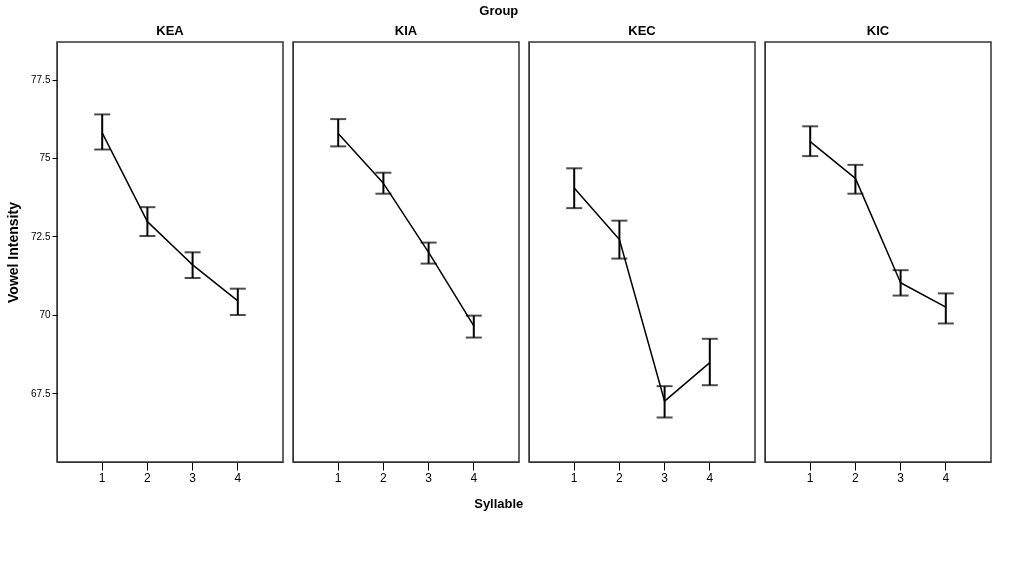  What do you see at coordinates (41, 236) in the screenshot?
I see `y-tick-label: 72.5` at bounding box center [41, 236].